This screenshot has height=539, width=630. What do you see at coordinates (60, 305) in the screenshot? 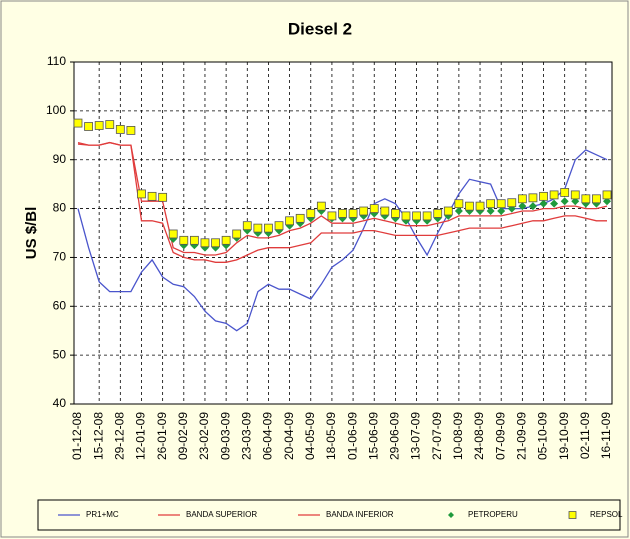
I see `y-tick-label: 60` at bounding box center [60, 305].